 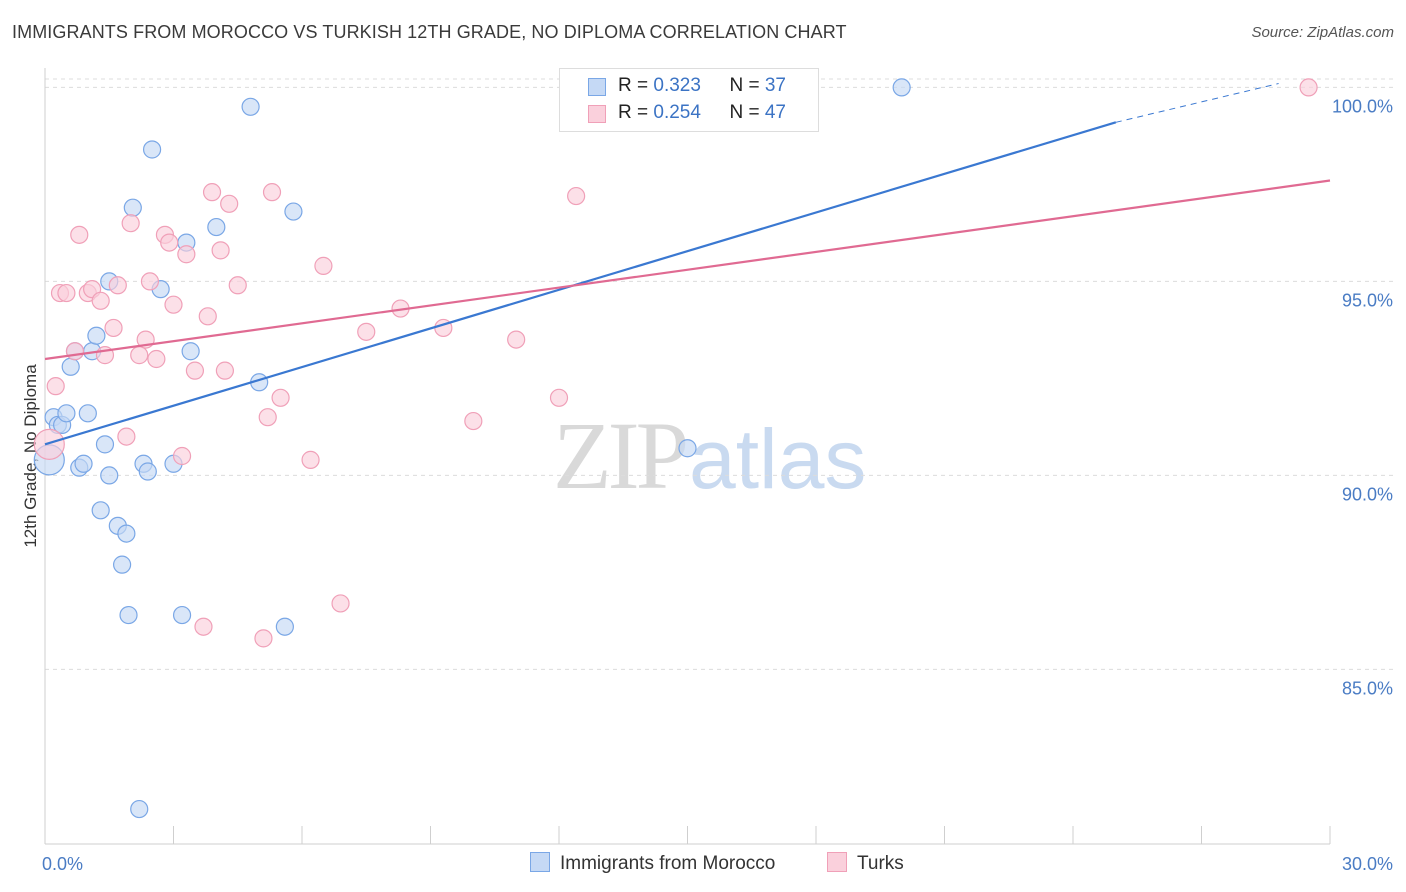 I want to click on legend-text-morocco: R = 0.323 N = 37, so click(x=702, y=86).